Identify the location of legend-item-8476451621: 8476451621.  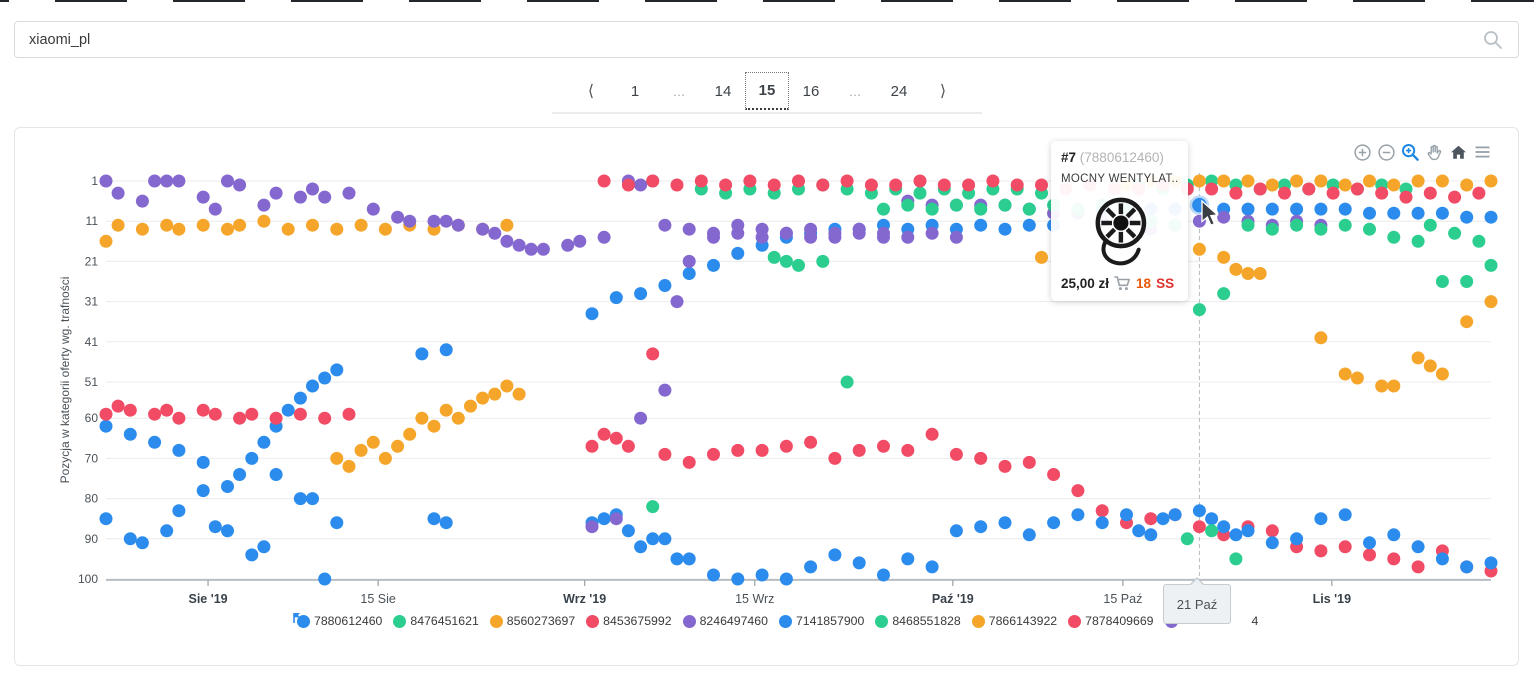
(436, 621).